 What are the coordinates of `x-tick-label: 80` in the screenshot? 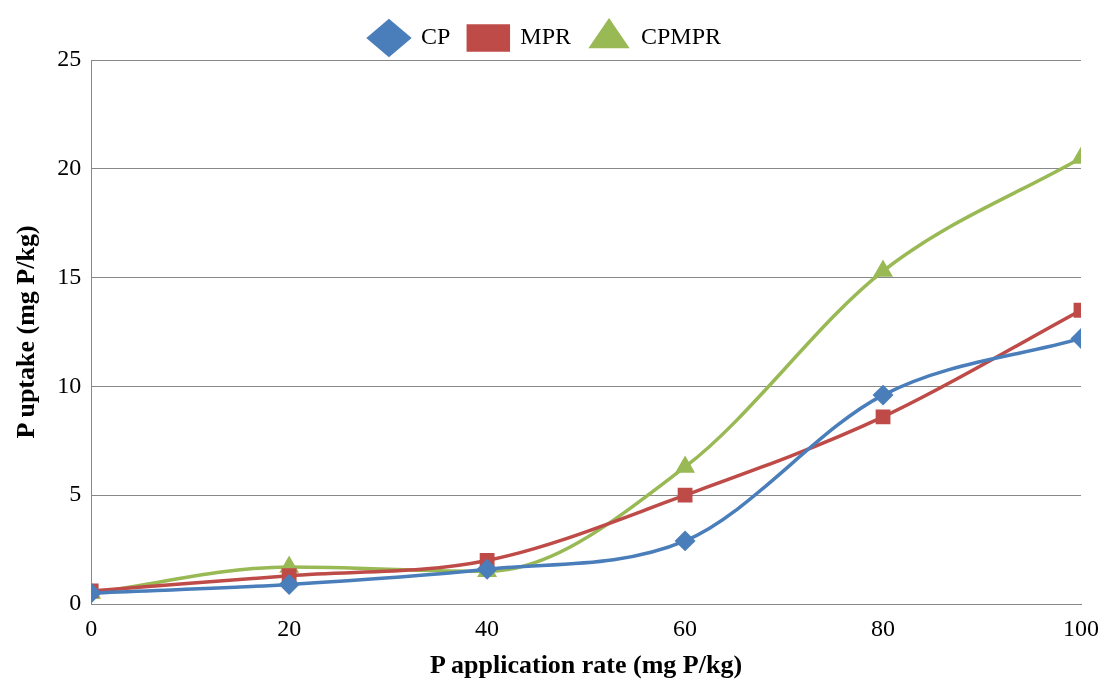 It's located at (883, 627).